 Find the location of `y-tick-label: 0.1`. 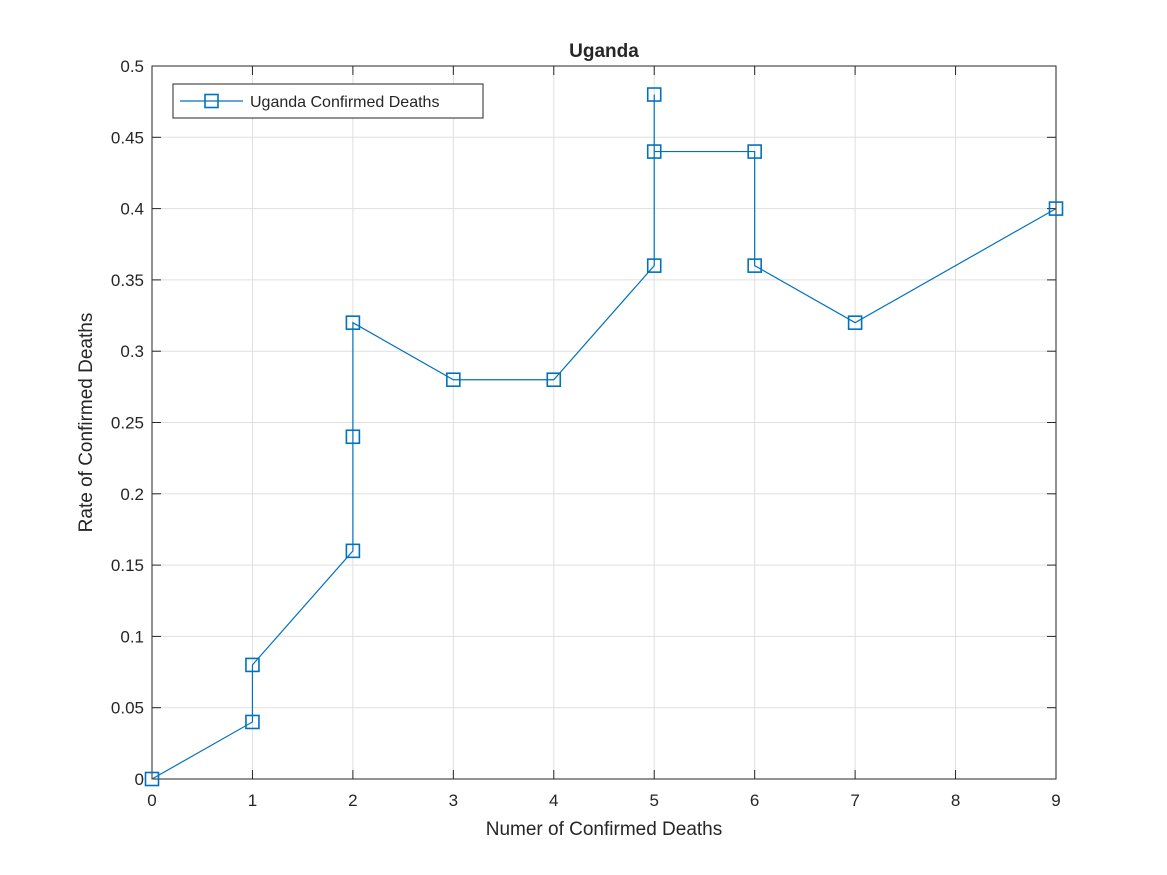

y-tick-label: 0.1 is located at coordinates (132, 636).